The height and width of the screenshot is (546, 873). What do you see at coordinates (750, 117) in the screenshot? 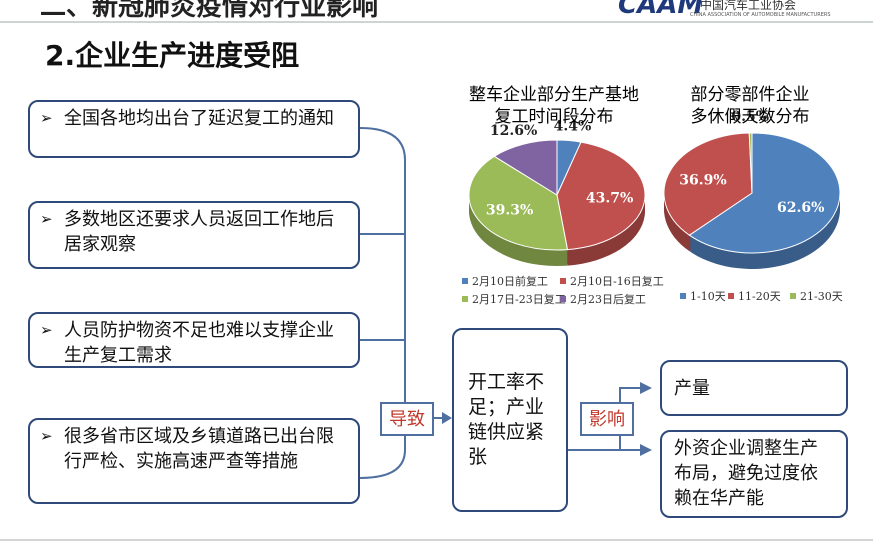
I see `data-label: 0.5%` at bounding box center [750, 117].